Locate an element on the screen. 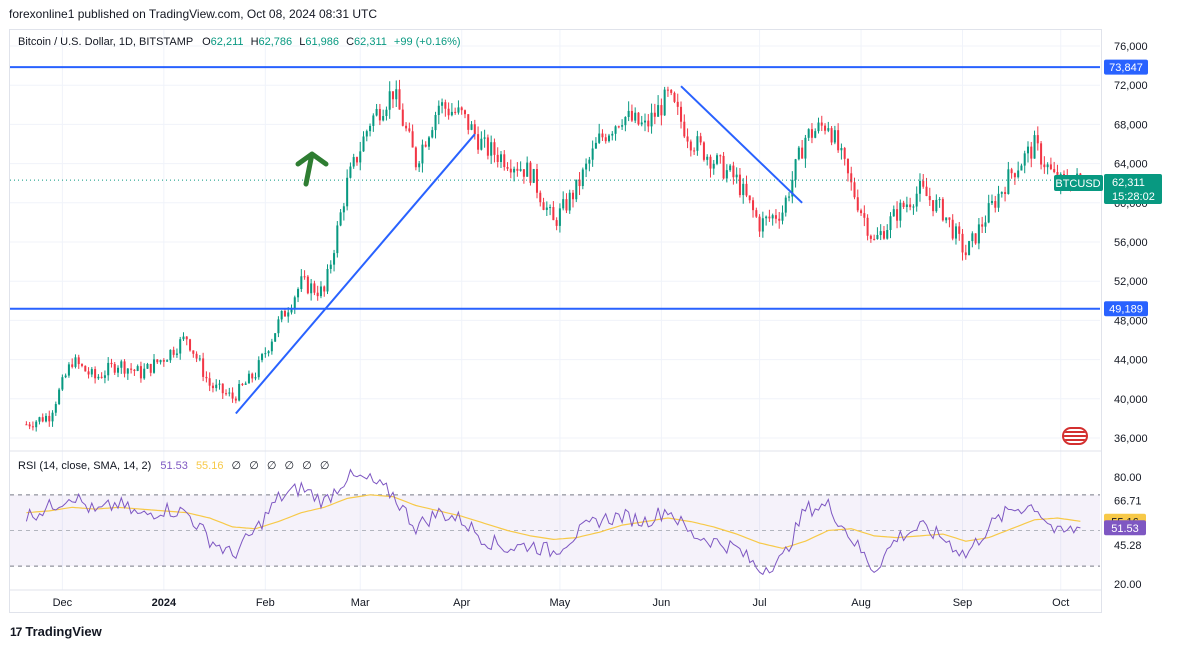 This screenshot has width=1177, height=650. x-tick-label: Apr is located at coordinates (461, 603).